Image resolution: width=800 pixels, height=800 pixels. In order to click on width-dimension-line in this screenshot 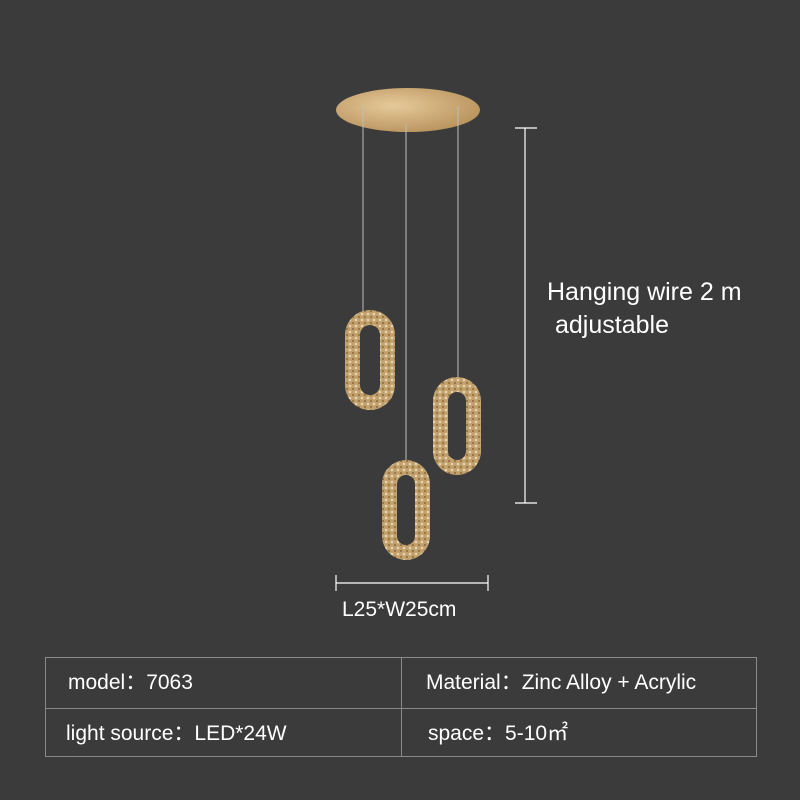, I will do `click(412, 583)`.